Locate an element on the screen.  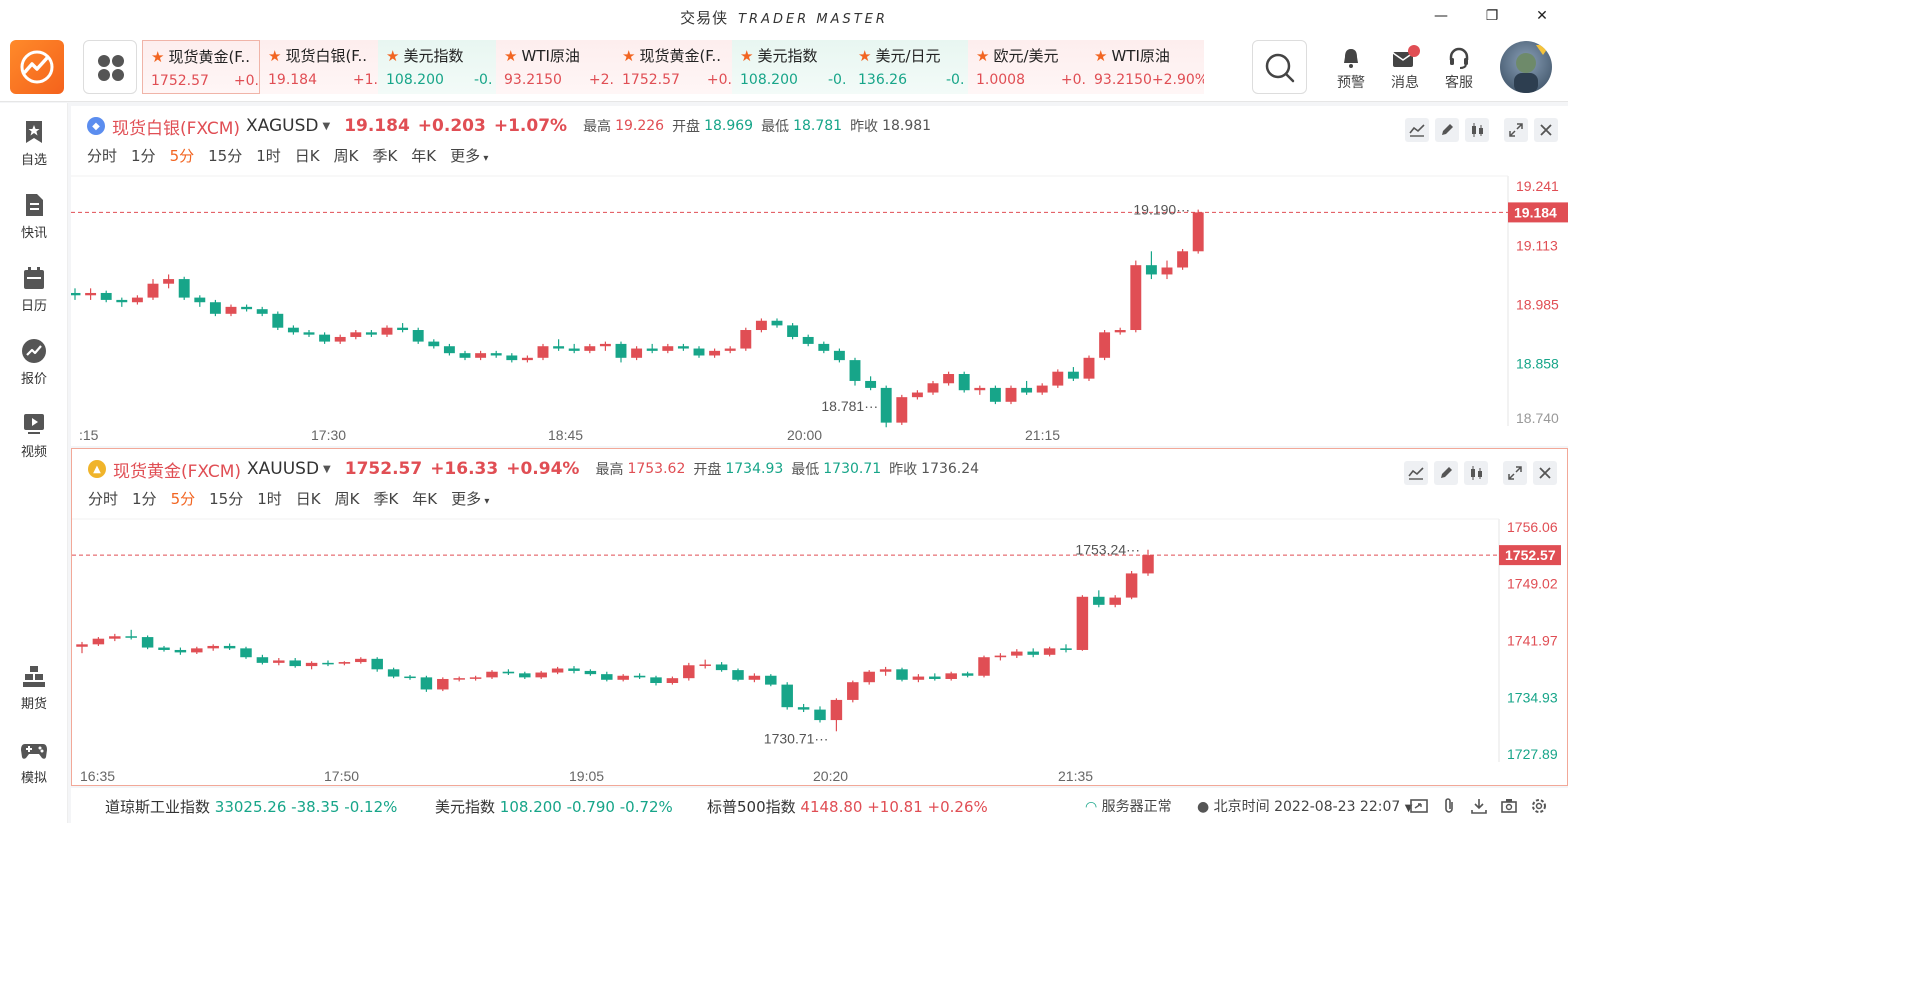
clock: ● 北京时间 2022-08-23 22:07 ▼ is located at coordinates (1304, 806).